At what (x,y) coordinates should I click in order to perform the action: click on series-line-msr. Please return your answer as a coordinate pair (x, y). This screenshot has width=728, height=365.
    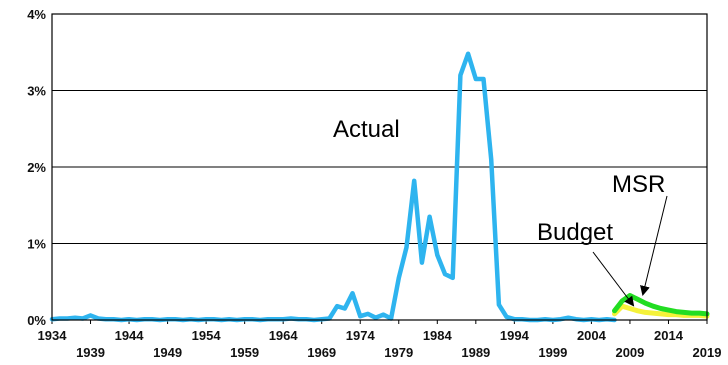
    Looking at the image, I should click on (661, 305).